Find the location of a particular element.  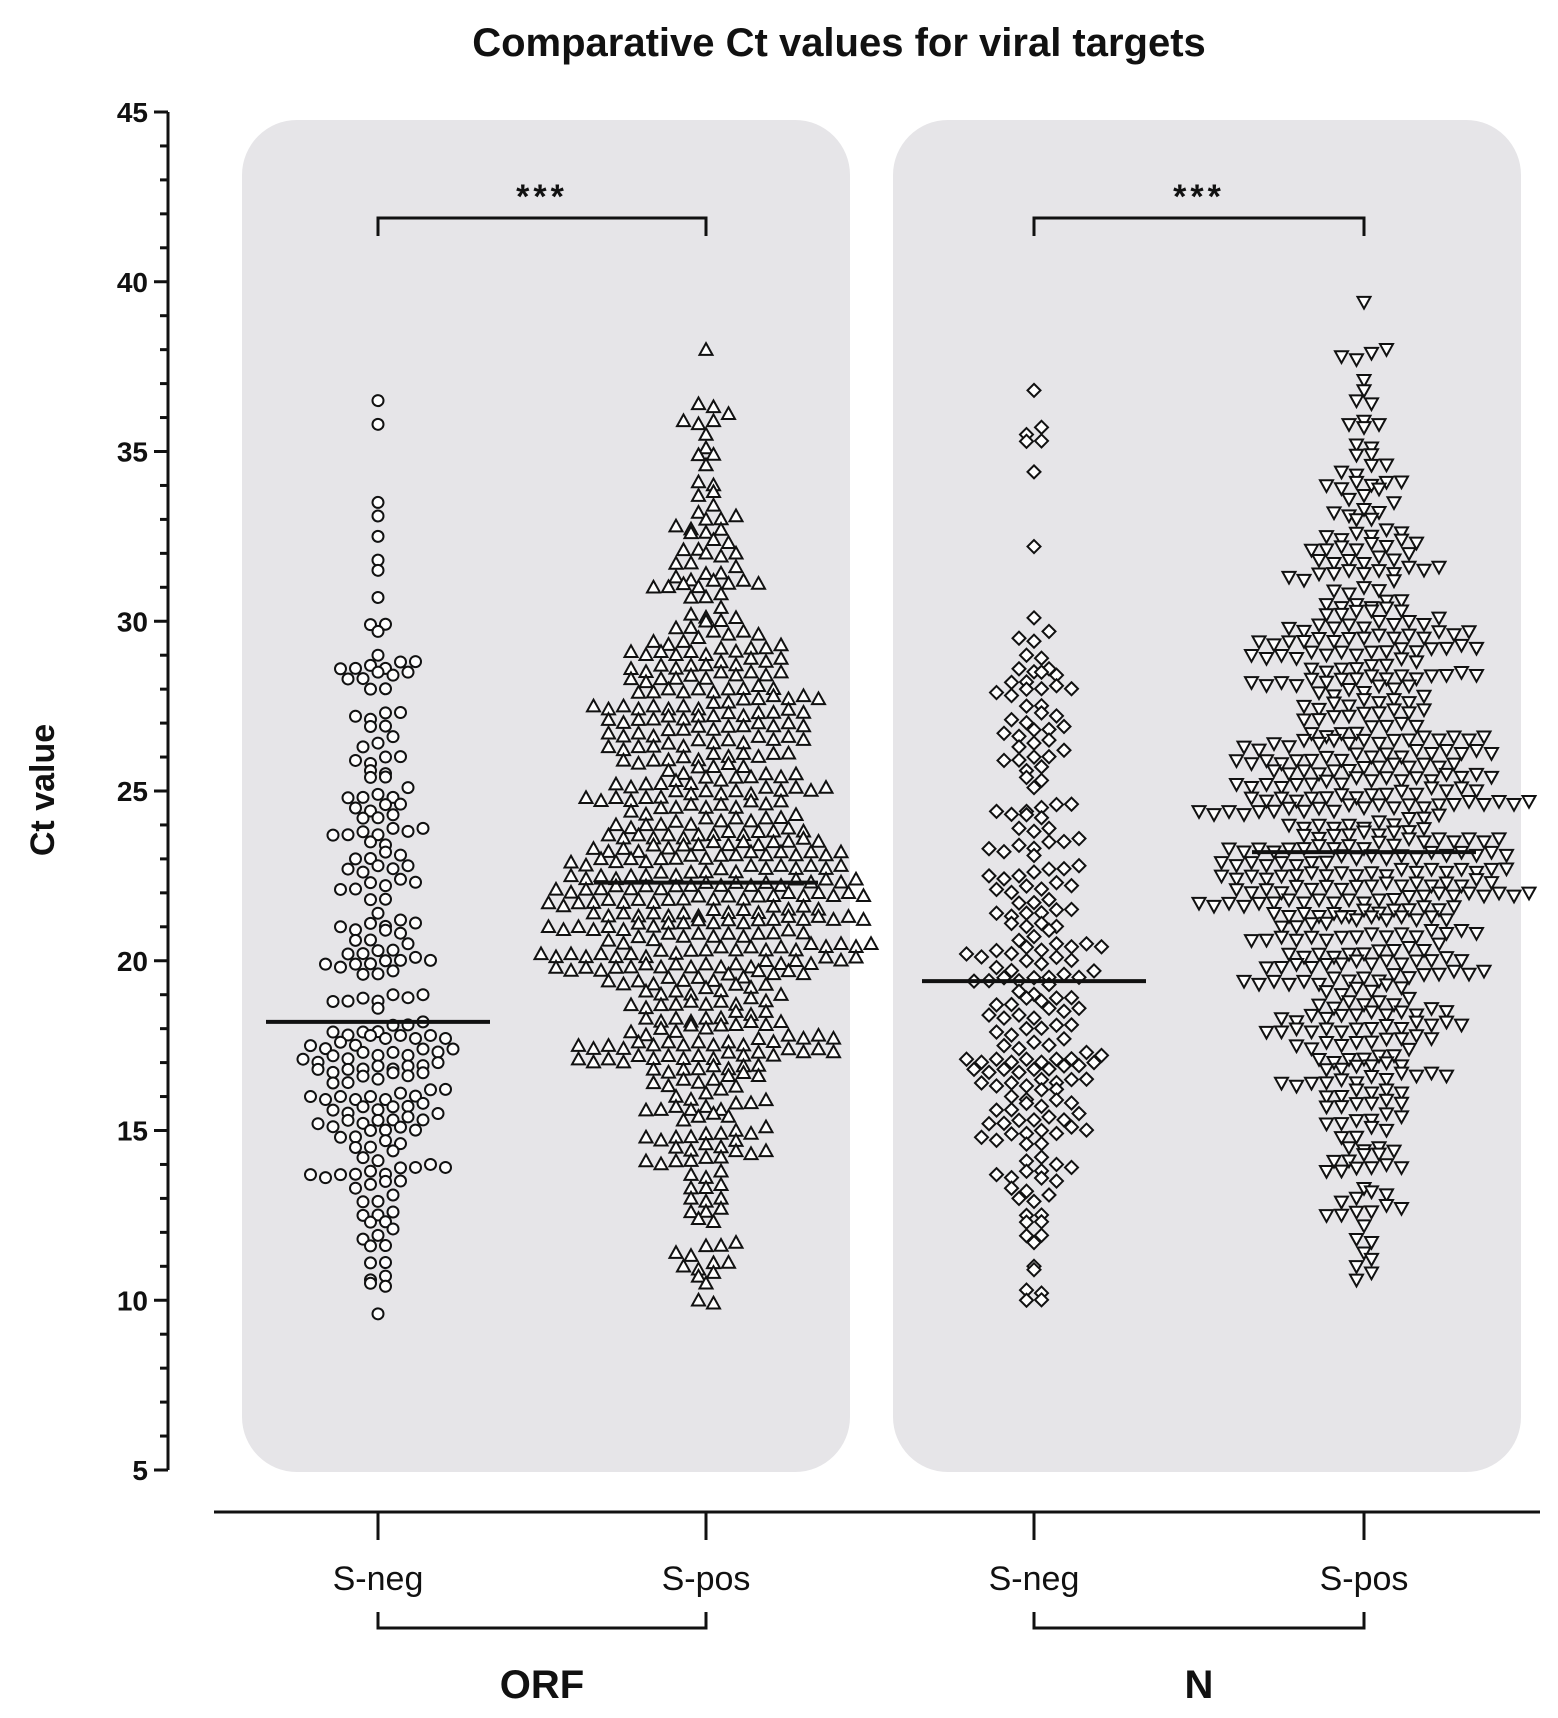

significance-label: *** is located at coordinates (1199, 197).